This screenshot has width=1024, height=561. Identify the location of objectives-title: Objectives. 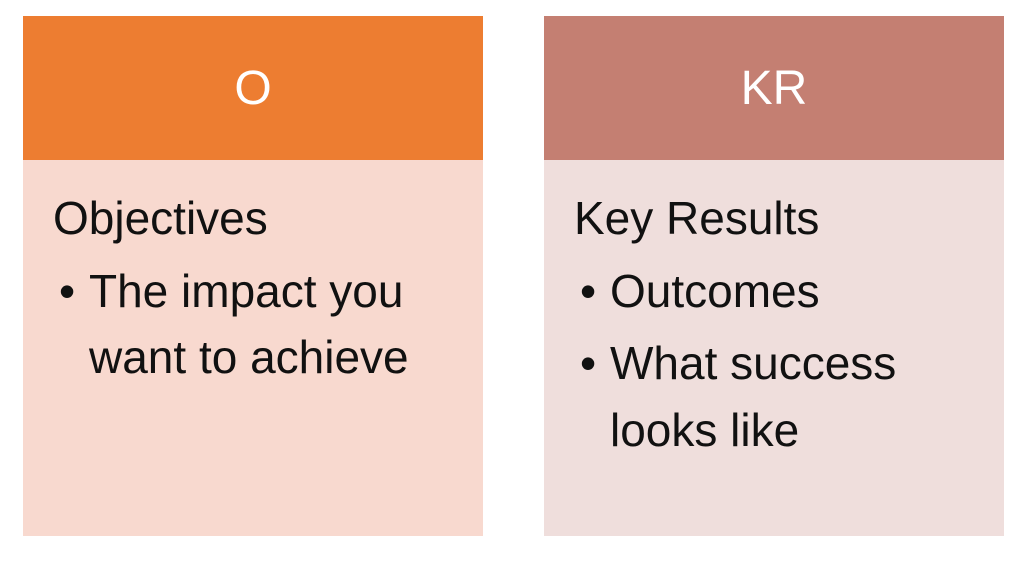
(160, 218).